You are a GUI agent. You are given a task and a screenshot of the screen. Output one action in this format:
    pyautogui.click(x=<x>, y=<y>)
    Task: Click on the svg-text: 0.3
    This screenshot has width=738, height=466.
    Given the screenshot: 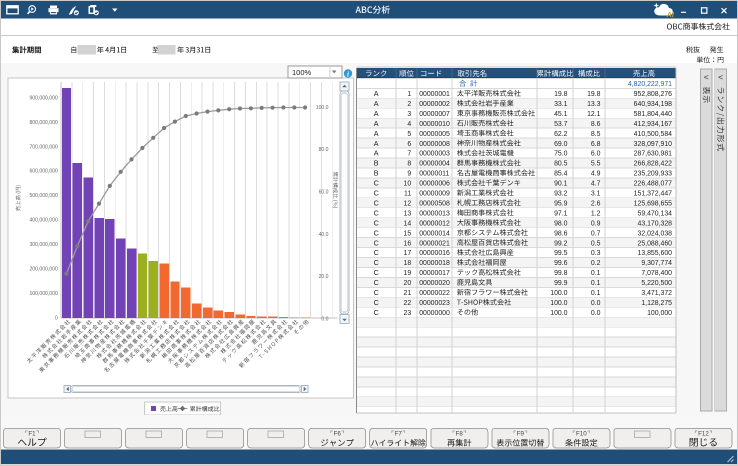 What is the action you would take?
    pyautogui.click(x=596, y=253)
    